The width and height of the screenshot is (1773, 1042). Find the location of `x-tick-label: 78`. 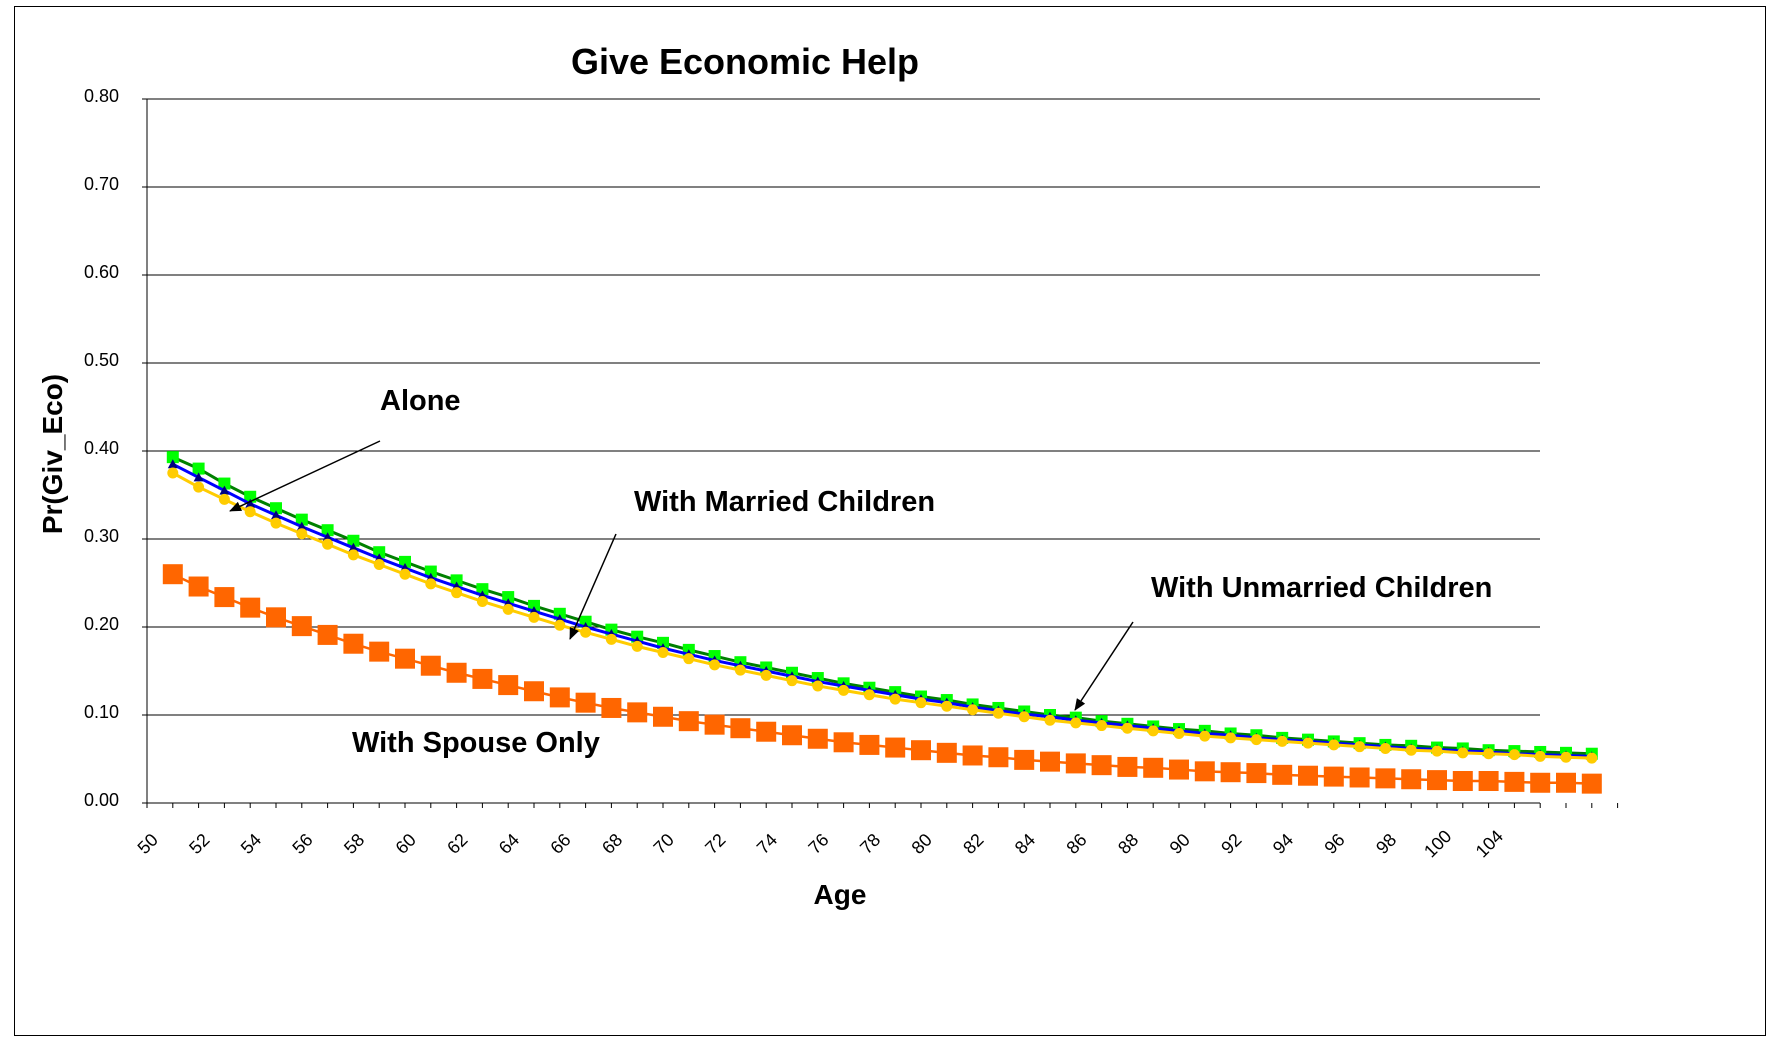

x-tick-label: 78 is located at coordinates (870, 844).